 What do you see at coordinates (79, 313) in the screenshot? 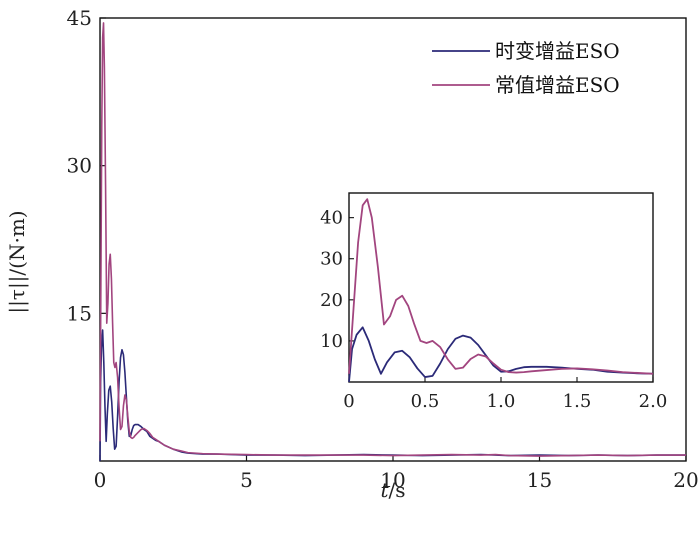
I see `y-tick-label-0: 15` at bounding box center [79, 313].